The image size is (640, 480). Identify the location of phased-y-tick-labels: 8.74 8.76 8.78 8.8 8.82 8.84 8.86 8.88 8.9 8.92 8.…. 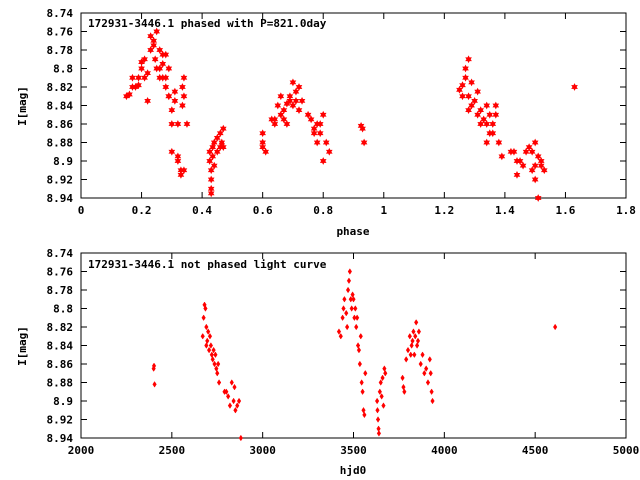
(60, 106).